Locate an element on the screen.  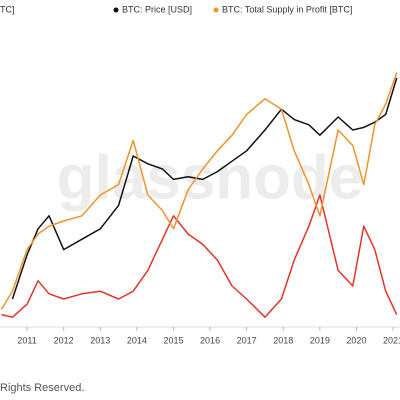
legend-label: TC] is located at coordinates (7, 9).